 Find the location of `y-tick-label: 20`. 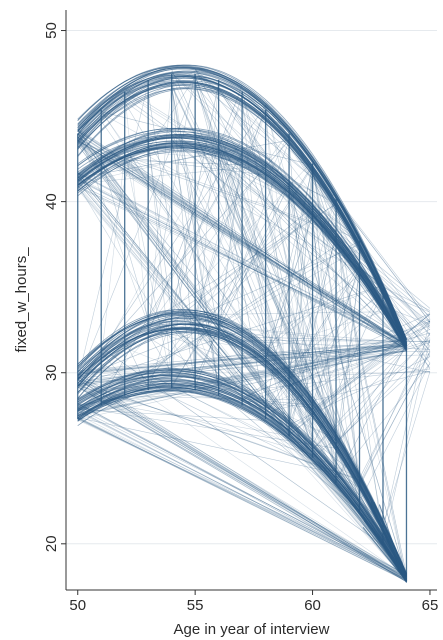

y-tick-label: 20 is located at coordinates (51, 543).